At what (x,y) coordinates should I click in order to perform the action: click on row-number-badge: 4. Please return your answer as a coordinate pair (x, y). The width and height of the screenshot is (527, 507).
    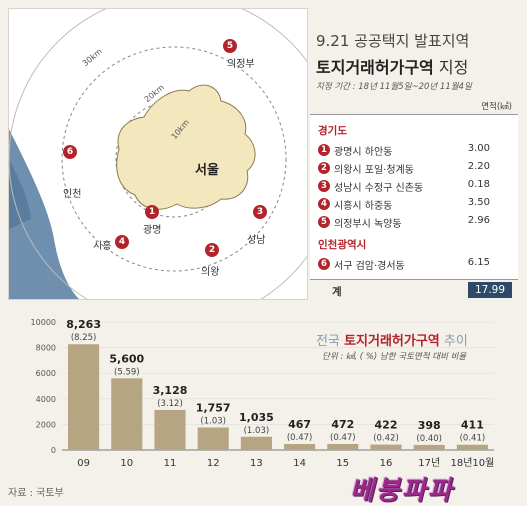
    Looking at the image, I should click on (324, 204).